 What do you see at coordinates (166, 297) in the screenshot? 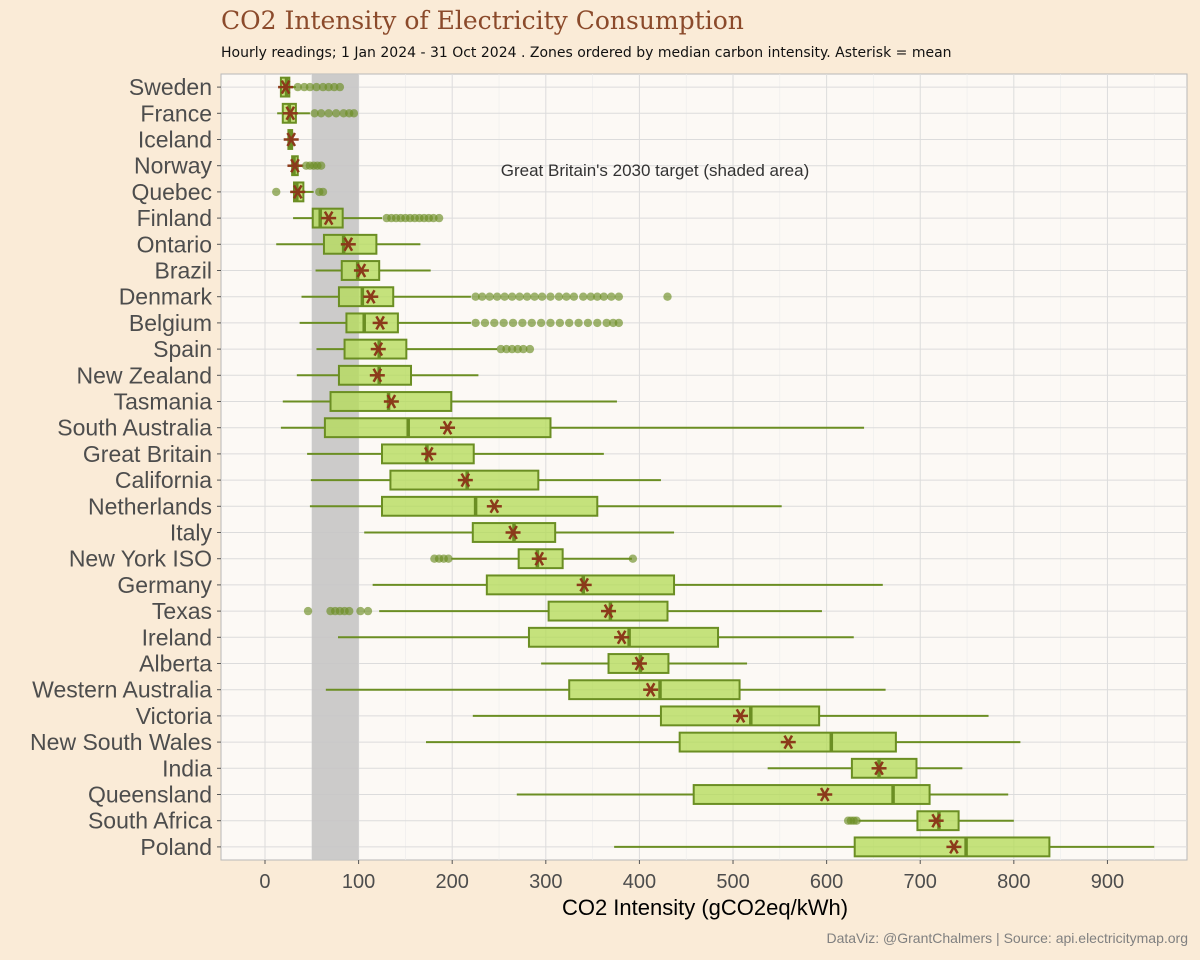
I see `y-tick-label: Denmark` at bounding box center [166, 297].